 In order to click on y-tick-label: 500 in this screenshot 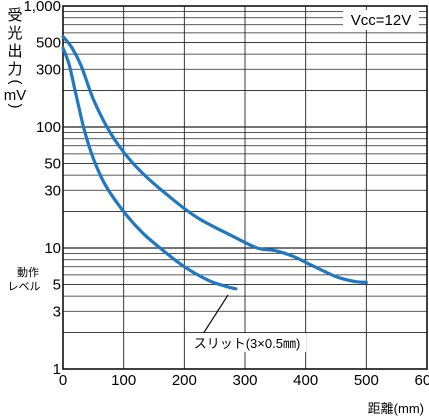, I will do `click(48, 42)`.